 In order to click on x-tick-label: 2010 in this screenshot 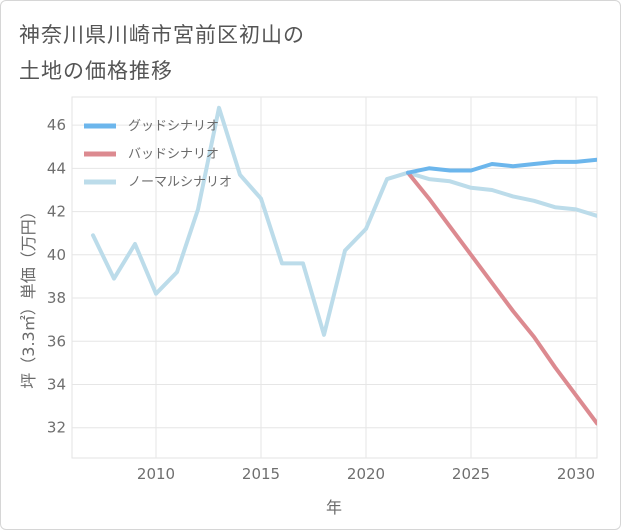, I will do `click(156, 474)`.